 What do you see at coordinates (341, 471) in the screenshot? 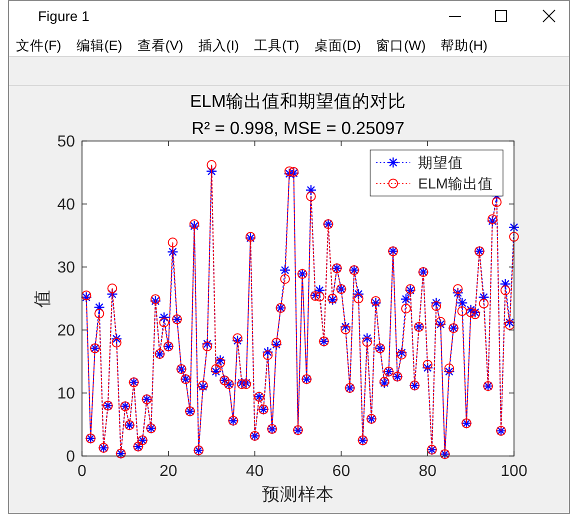
I see `x-tick-label: 60` at bounding box center [341, 471].